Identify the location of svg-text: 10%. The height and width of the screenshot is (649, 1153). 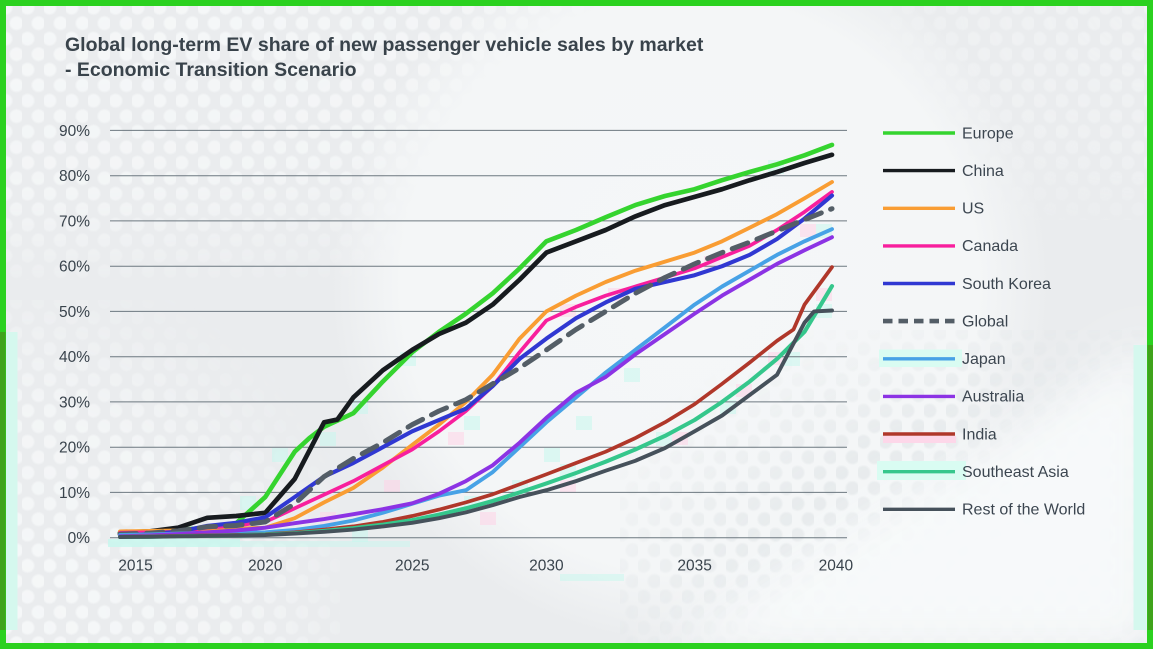
(74, 493).